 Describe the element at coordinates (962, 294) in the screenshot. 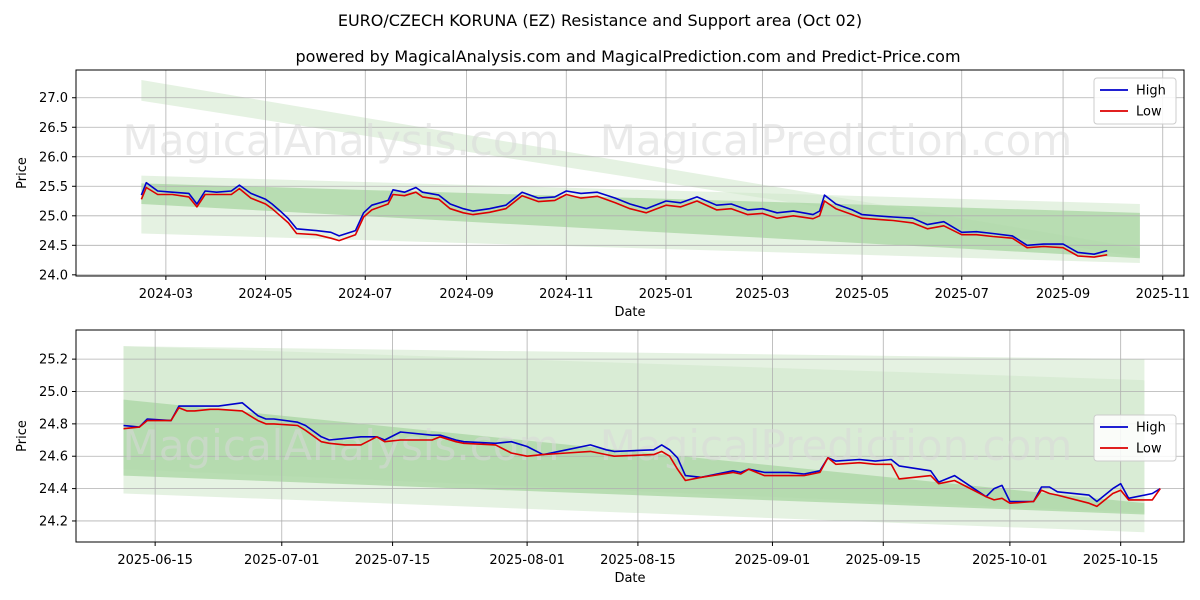

I see `top-x-tick-label-8: 2025-07` at that location.